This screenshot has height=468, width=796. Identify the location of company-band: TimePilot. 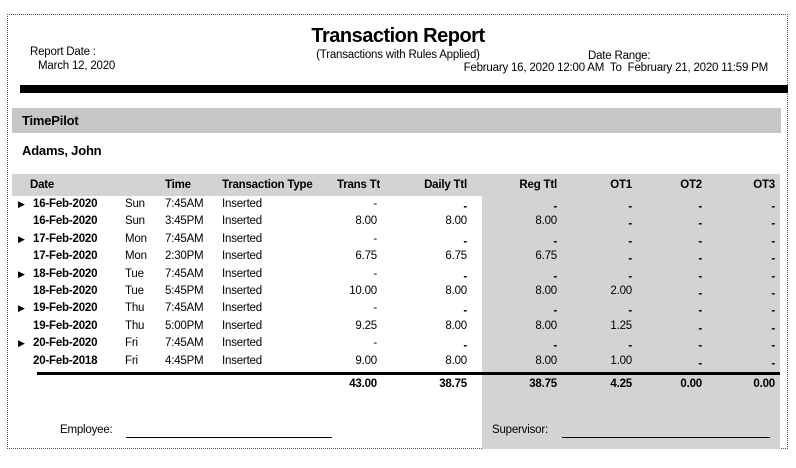
(396, 120).